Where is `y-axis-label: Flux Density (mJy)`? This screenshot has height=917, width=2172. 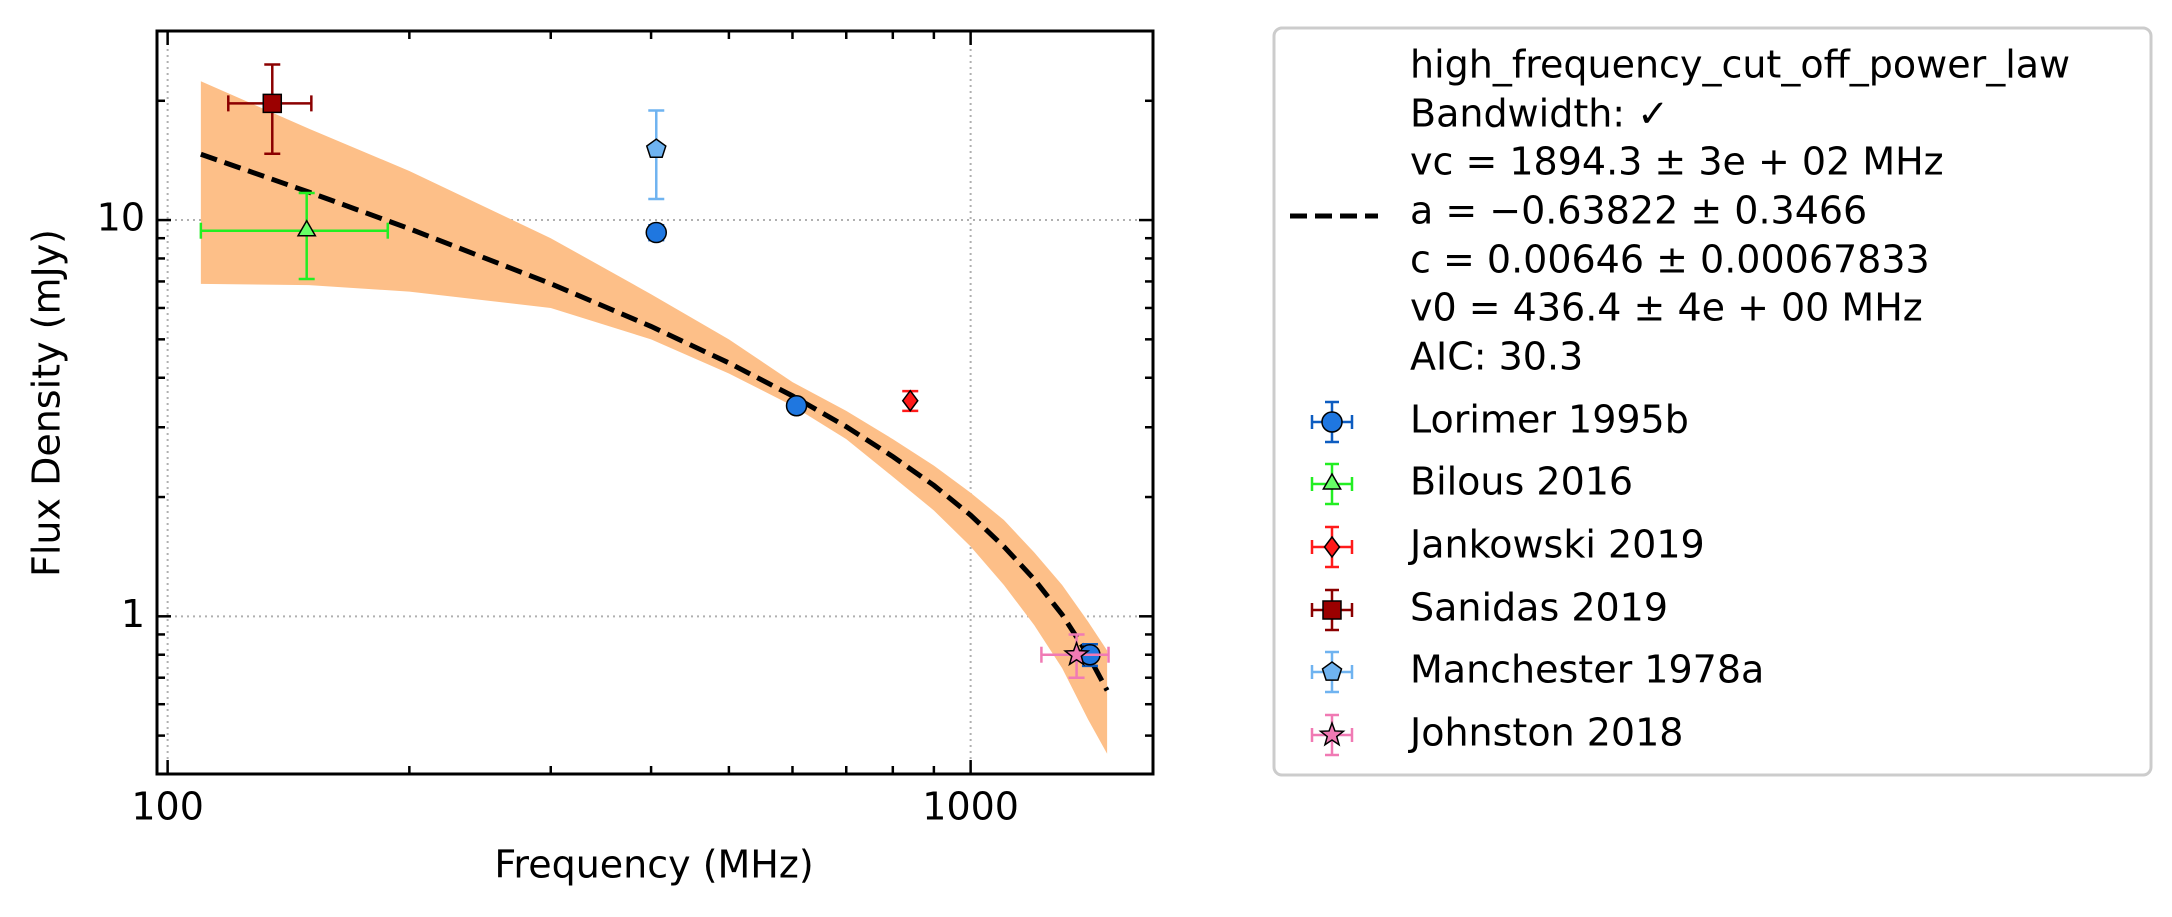 y-axis-label: Flux Density (mJy) is located at coordinates (47, 403).